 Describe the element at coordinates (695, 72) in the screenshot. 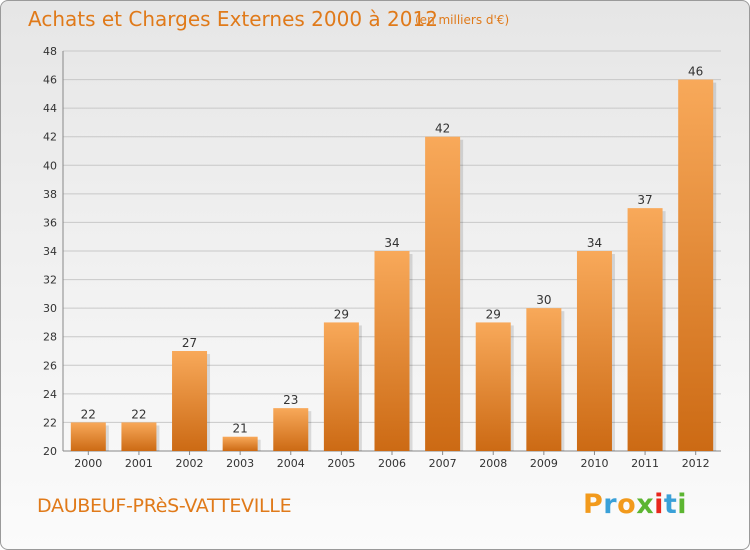

I see `data-label: 46` at that location.